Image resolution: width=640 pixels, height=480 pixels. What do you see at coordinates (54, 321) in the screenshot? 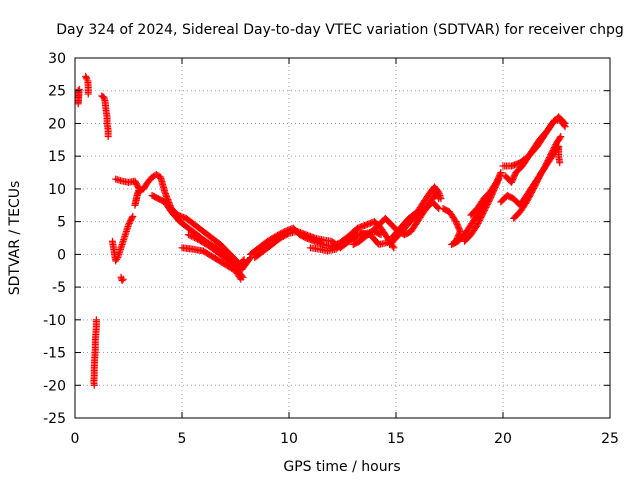
I see `y-tick-label: -10` at bounding box center [54, 321].